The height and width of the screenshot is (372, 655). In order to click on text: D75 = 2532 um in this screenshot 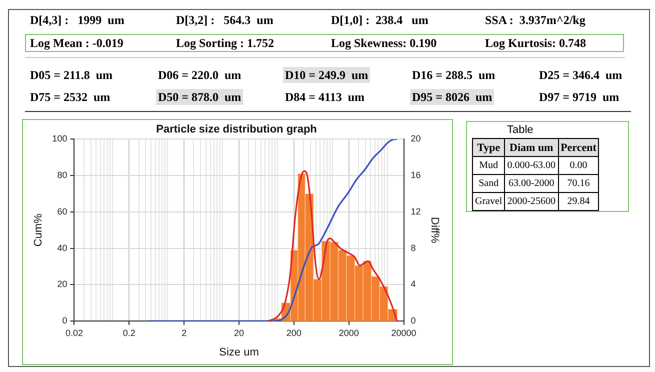, I will do `click(70, 97)`.